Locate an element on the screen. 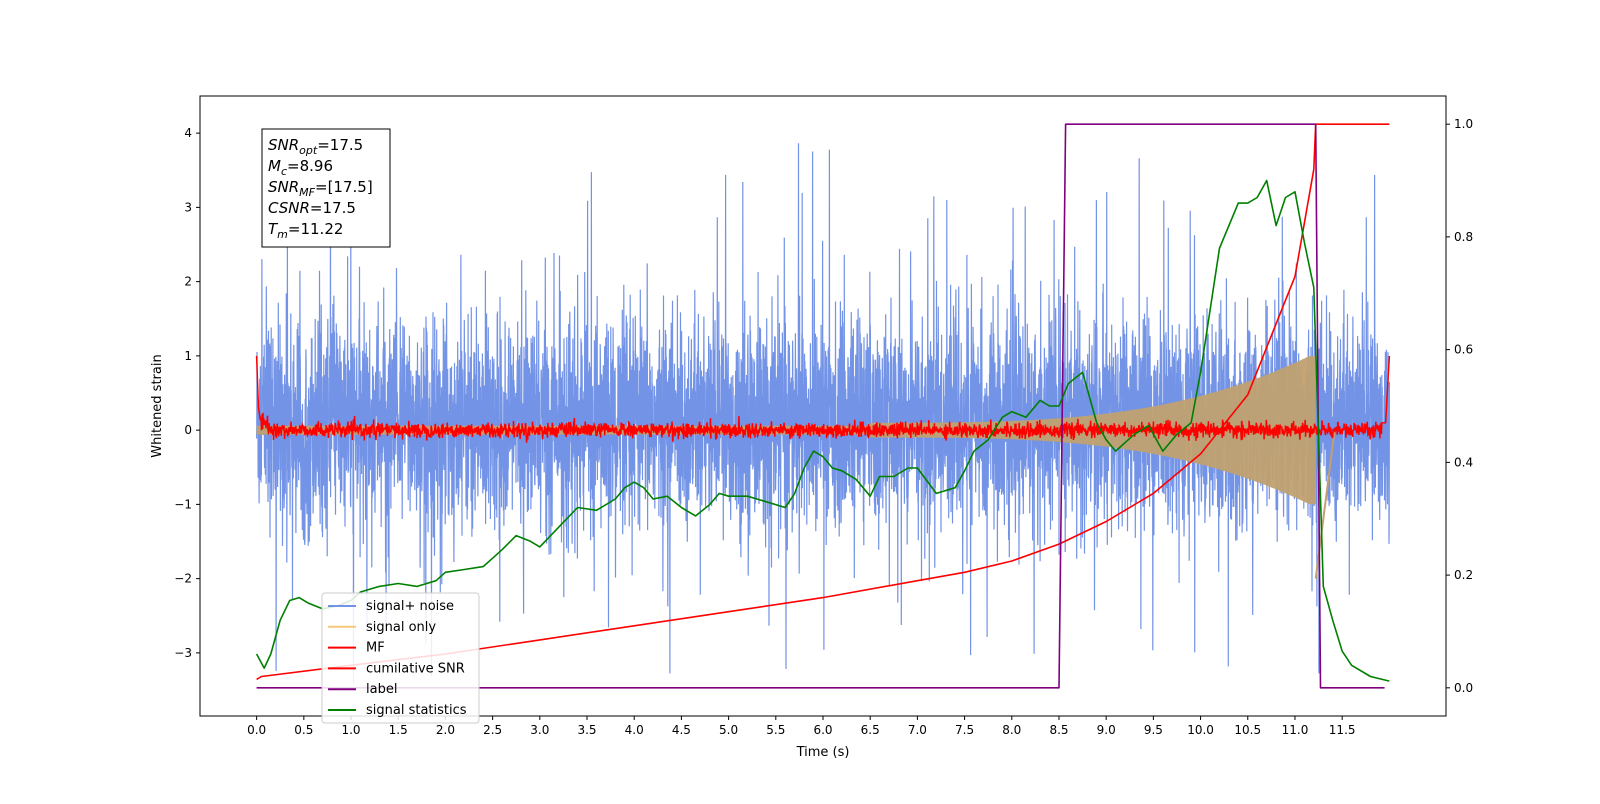 The image size is (1600, 804). x-tick-label: 11.0 is located at coordinates (1295, 730).